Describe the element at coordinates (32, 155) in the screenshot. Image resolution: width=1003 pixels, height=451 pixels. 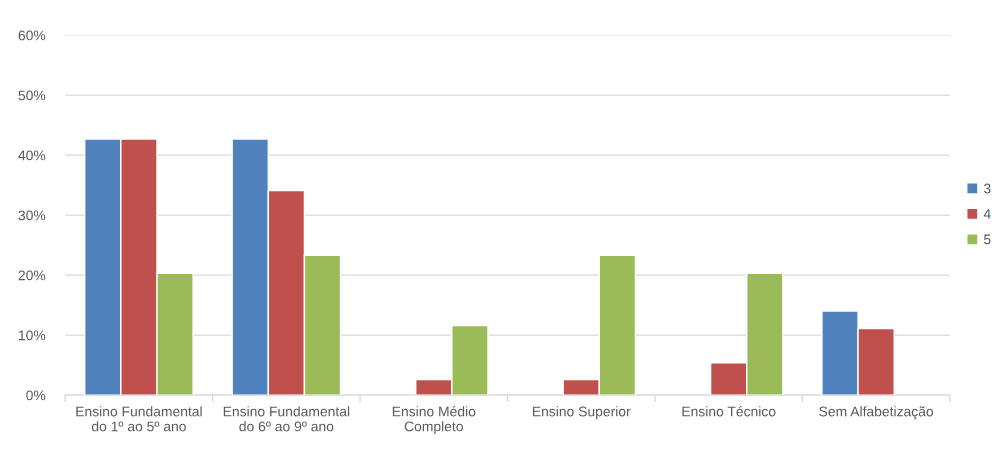
I see `y-tick-label: 40%` at that location.